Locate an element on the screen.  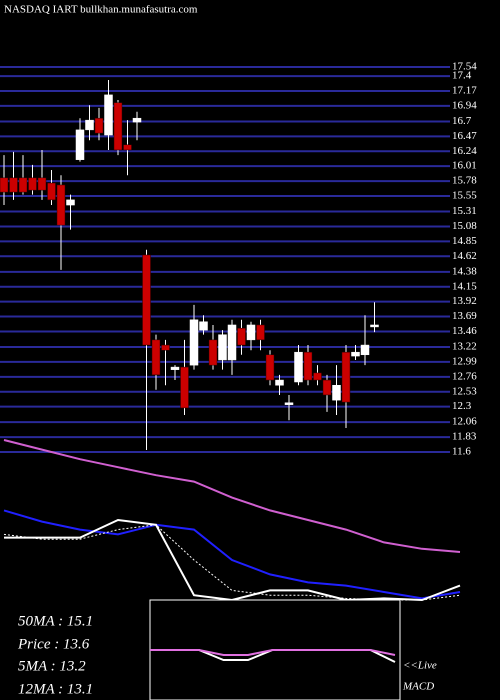
y-tick-label: 14.85 is located at coordinates (464, 241).